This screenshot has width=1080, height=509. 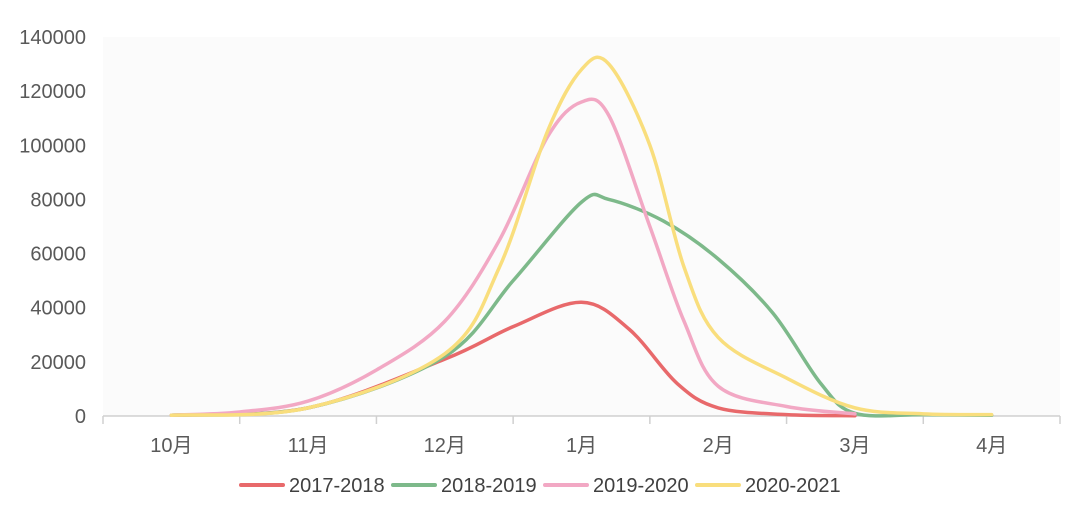 What do you see at coordinates (854, 446) in the screenshot?
I see `x-tick-label: 3月` at bounding box center [854, 446].